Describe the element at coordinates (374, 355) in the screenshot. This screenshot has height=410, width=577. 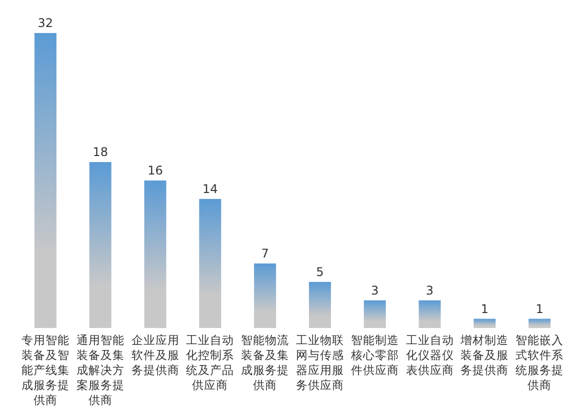
I see `x-tick-label: 智能制造核心零部件供应商` at that location.